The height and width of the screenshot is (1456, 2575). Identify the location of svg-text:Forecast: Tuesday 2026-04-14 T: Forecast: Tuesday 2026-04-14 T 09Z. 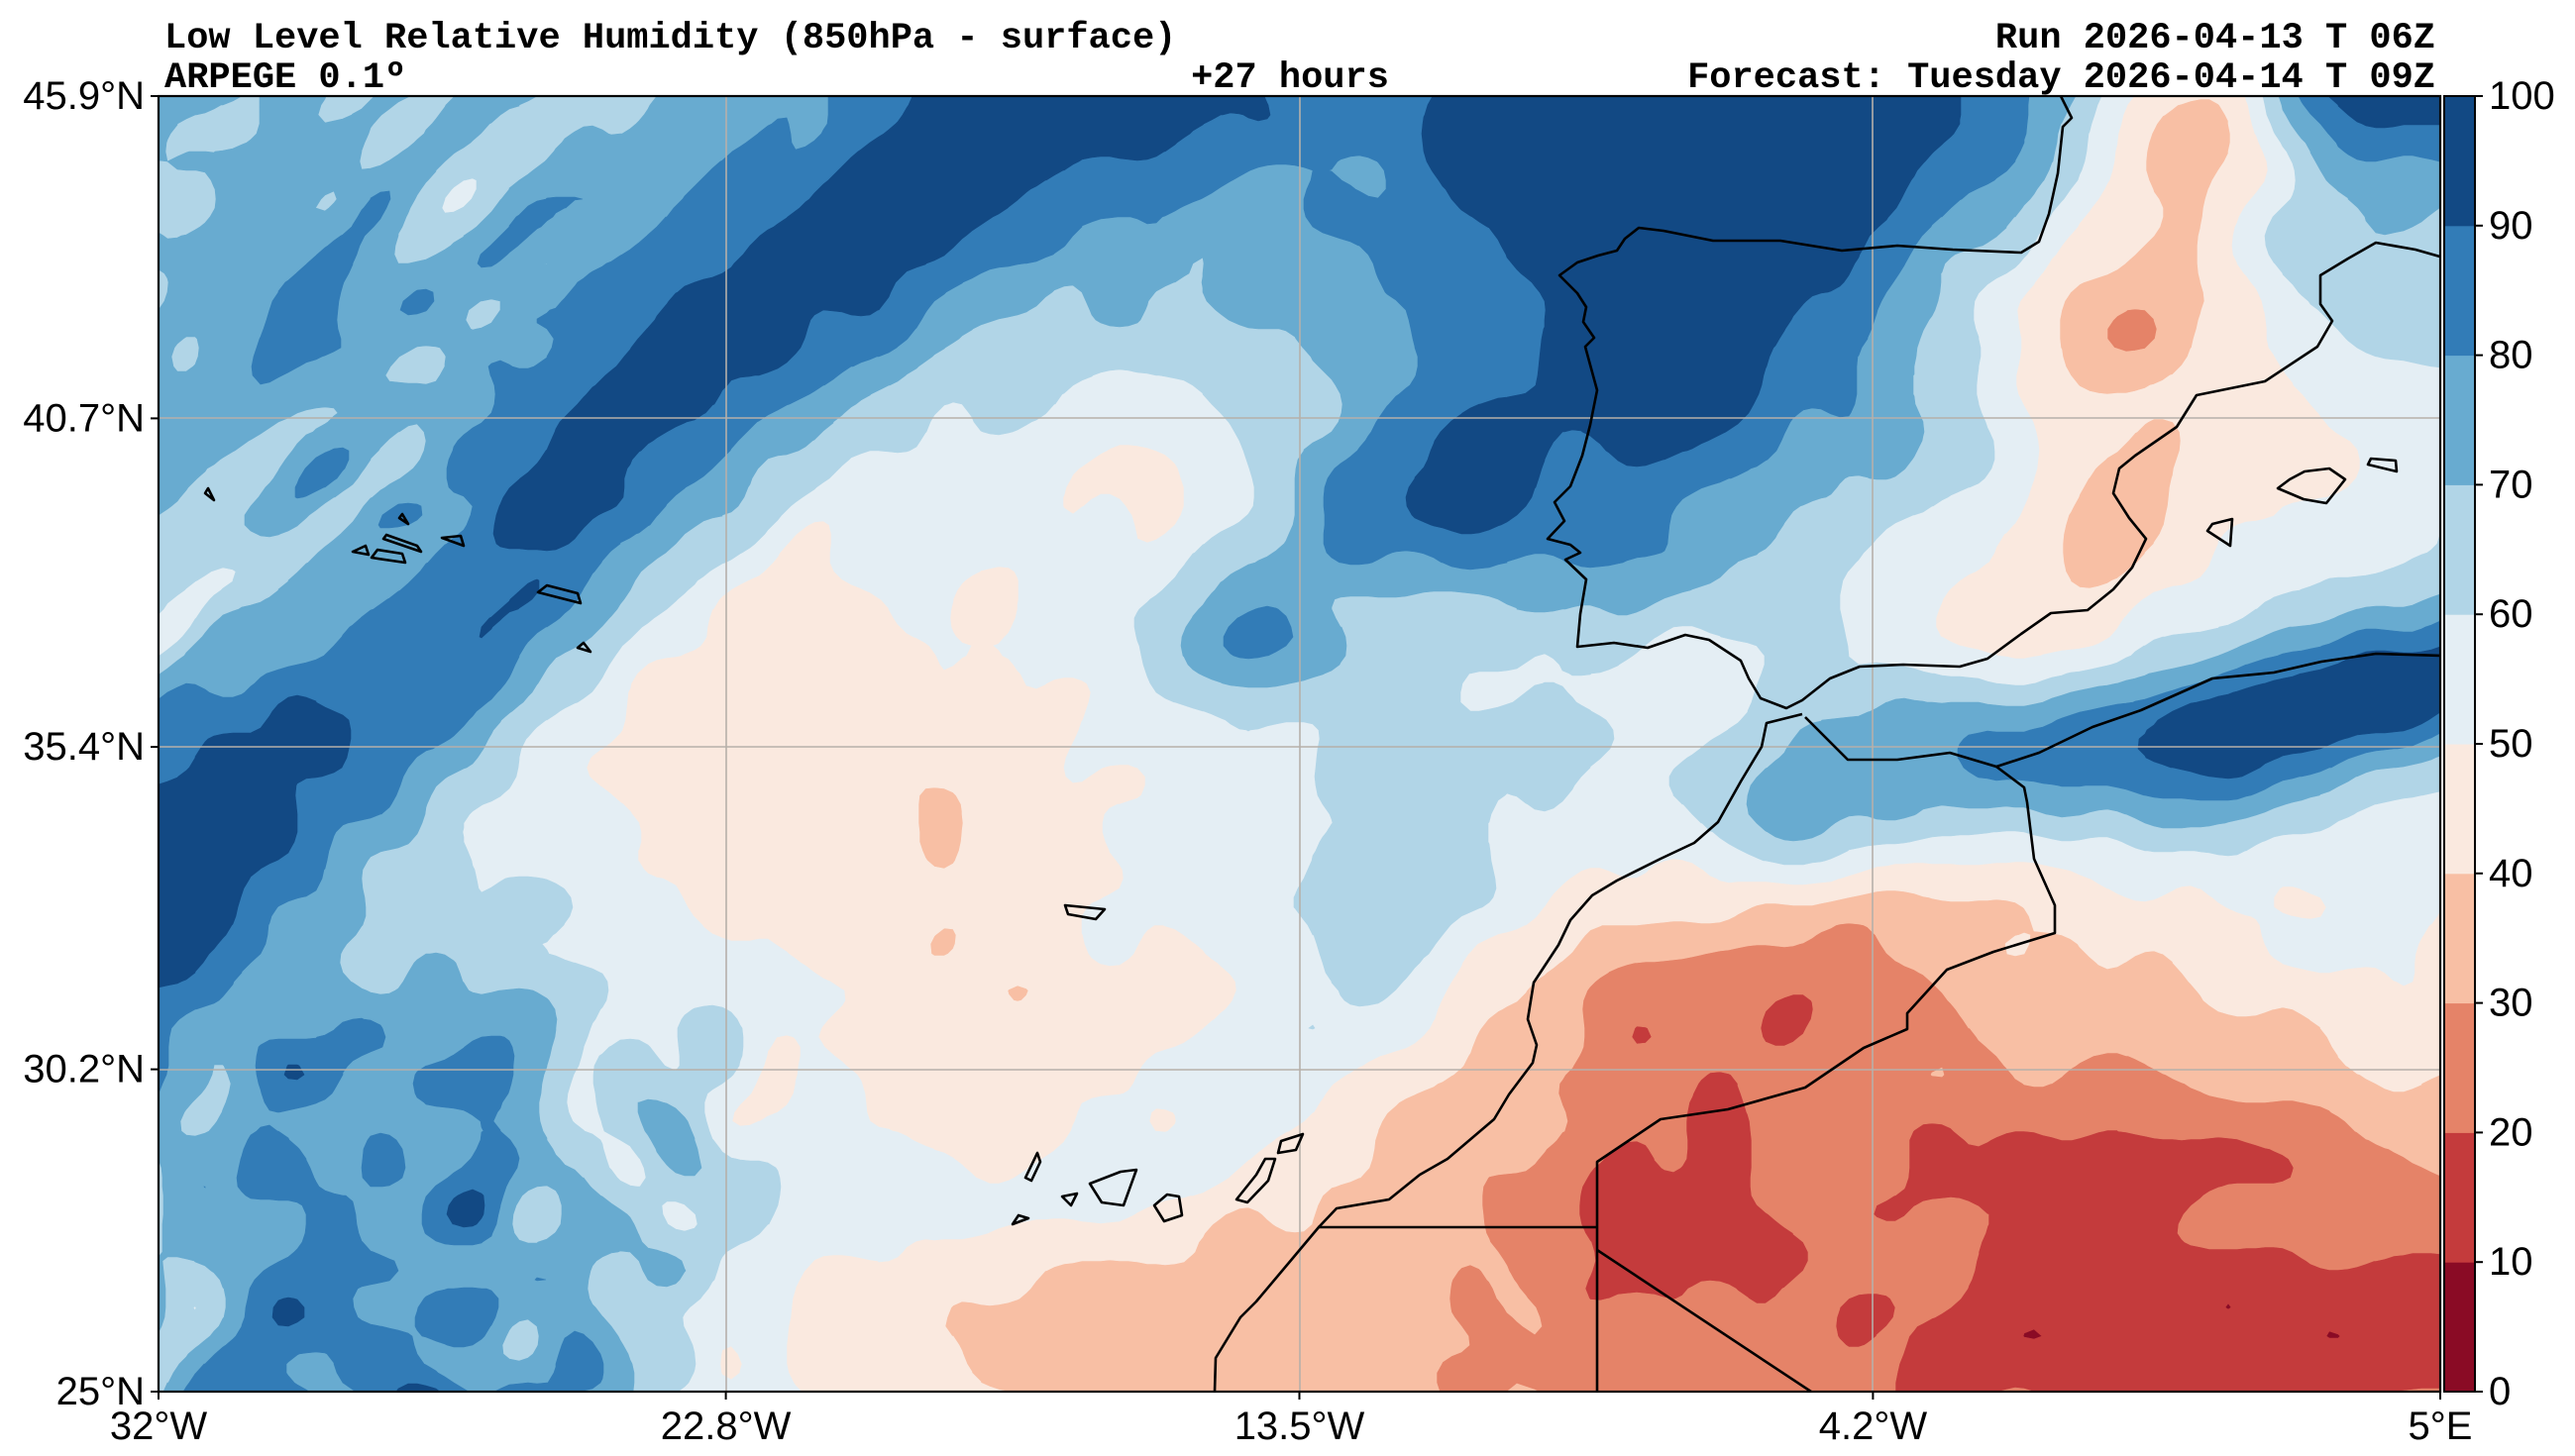
(2061, 78).